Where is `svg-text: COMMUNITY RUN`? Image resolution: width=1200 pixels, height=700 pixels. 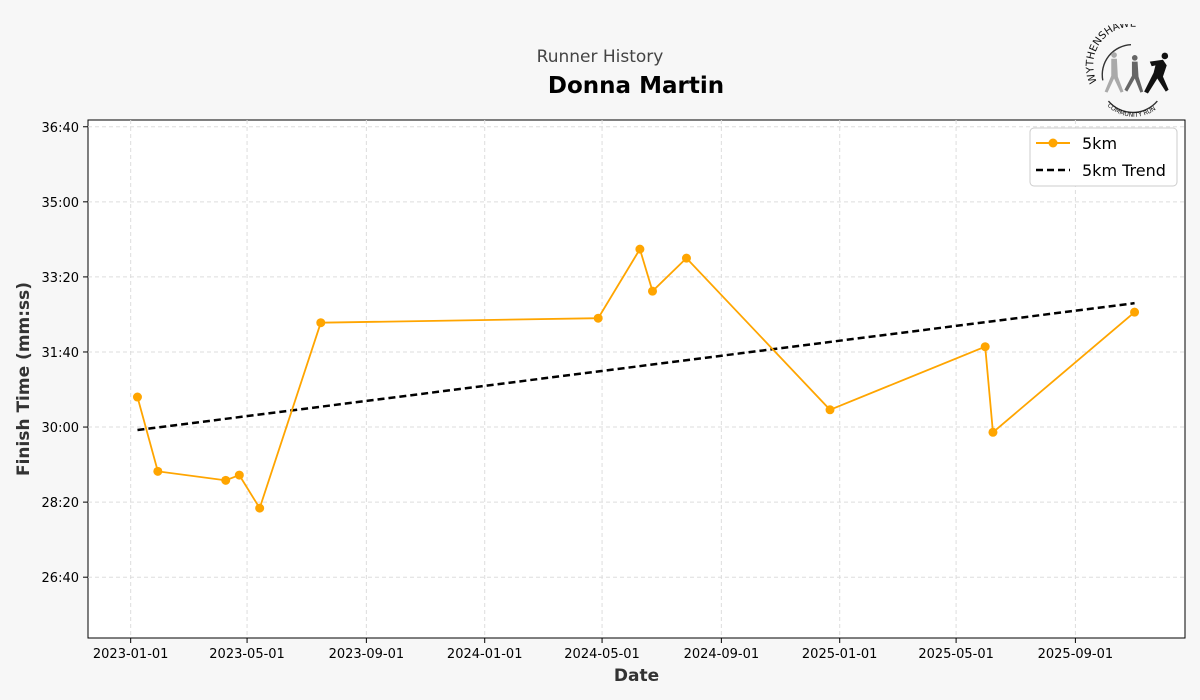
svg-text: COMMUNITY RUN is located at coordinates (1131, 110).